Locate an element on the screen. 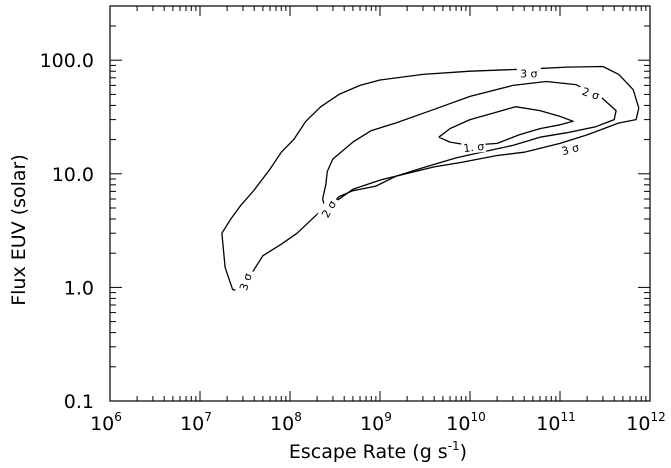 The width and height of the screenshot is (671, 468). x-tick-label: 10⁹ is located at coordinates (376, 422).